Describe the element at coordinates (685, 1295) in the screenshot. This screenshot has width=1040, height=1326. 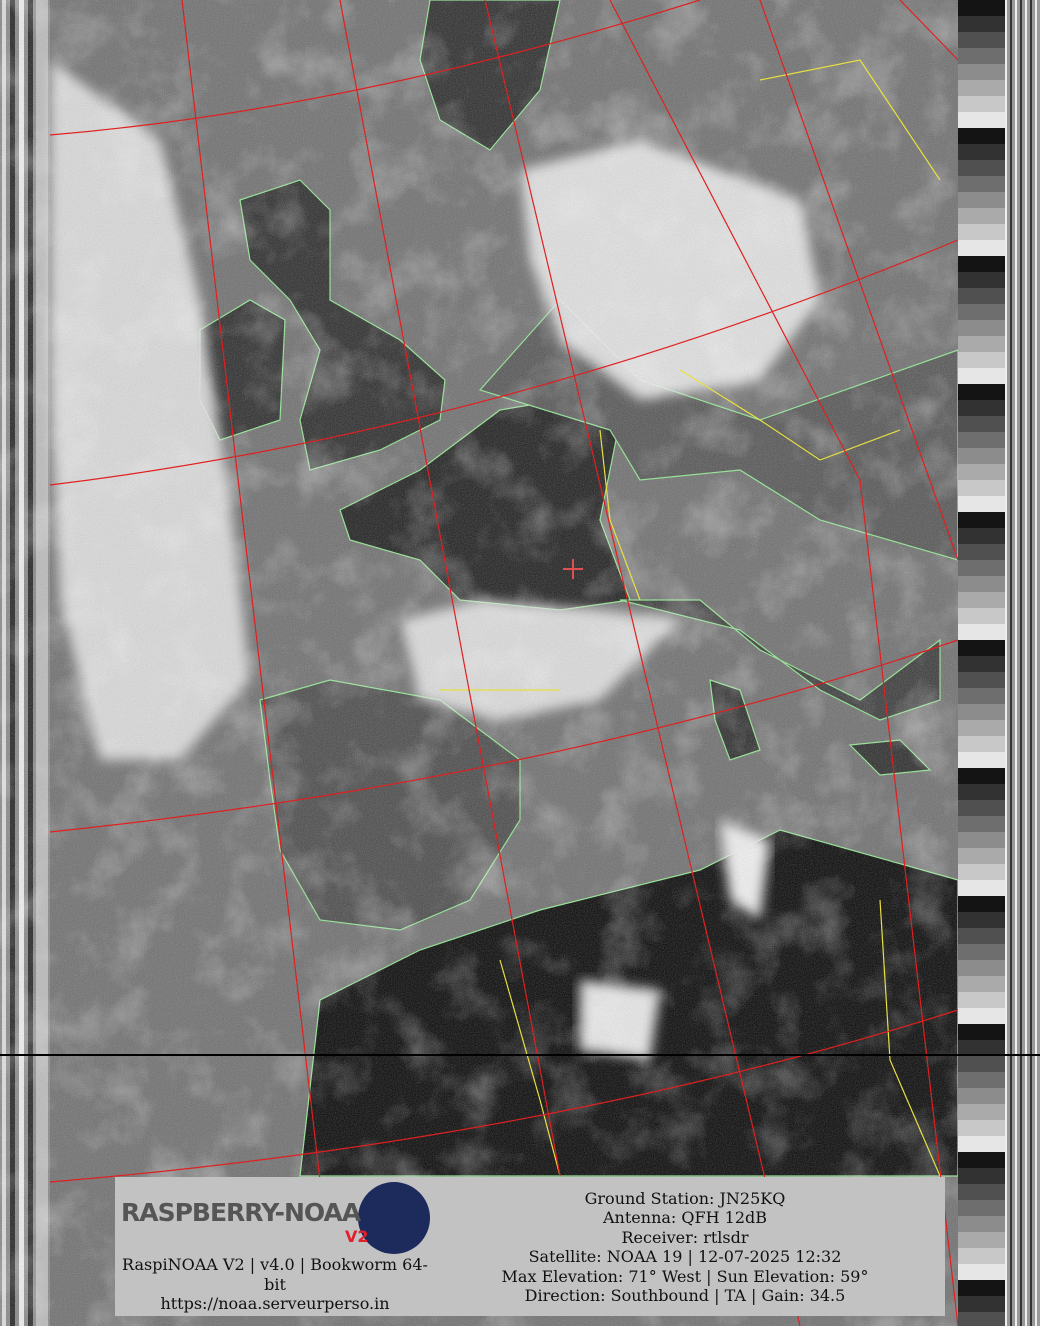
I see `direction: Direction: Southbound | TA | Gain: 34.5` at that location.